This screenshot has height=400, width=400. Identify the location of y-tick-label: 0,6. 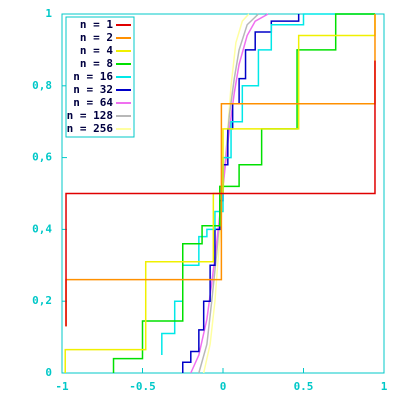
(42, 157).